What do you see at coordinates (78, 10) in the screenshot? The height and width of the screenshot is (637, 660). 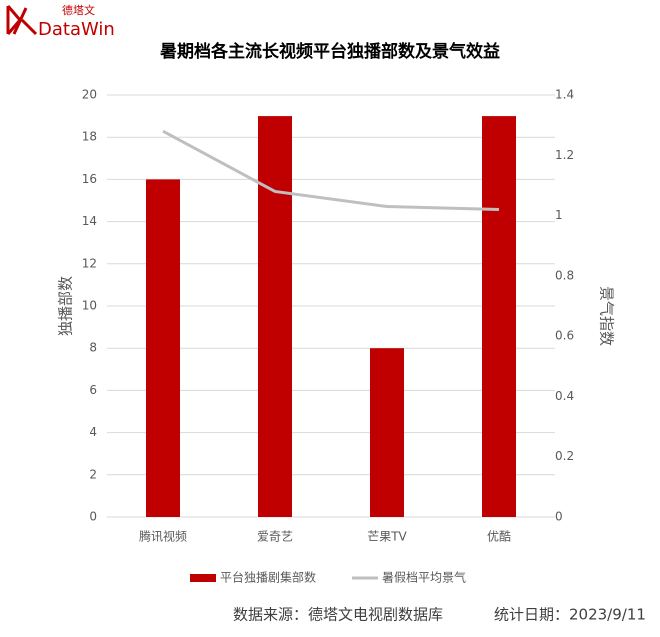 I see `logo-name: 德塔文` at bounding box center [78, 10].